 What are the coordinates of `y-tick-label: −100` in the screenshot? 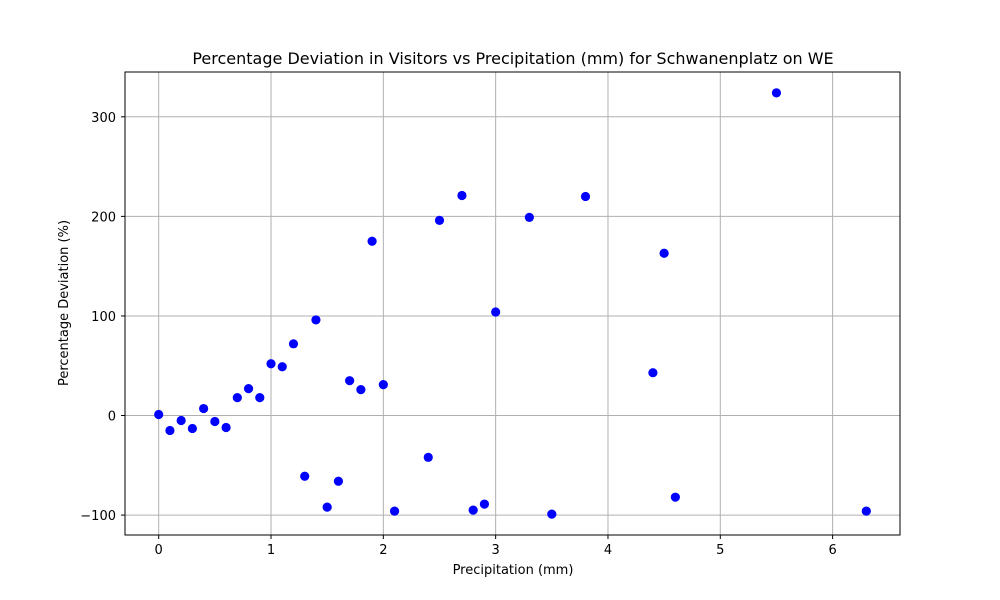 It's located at (98, 516).